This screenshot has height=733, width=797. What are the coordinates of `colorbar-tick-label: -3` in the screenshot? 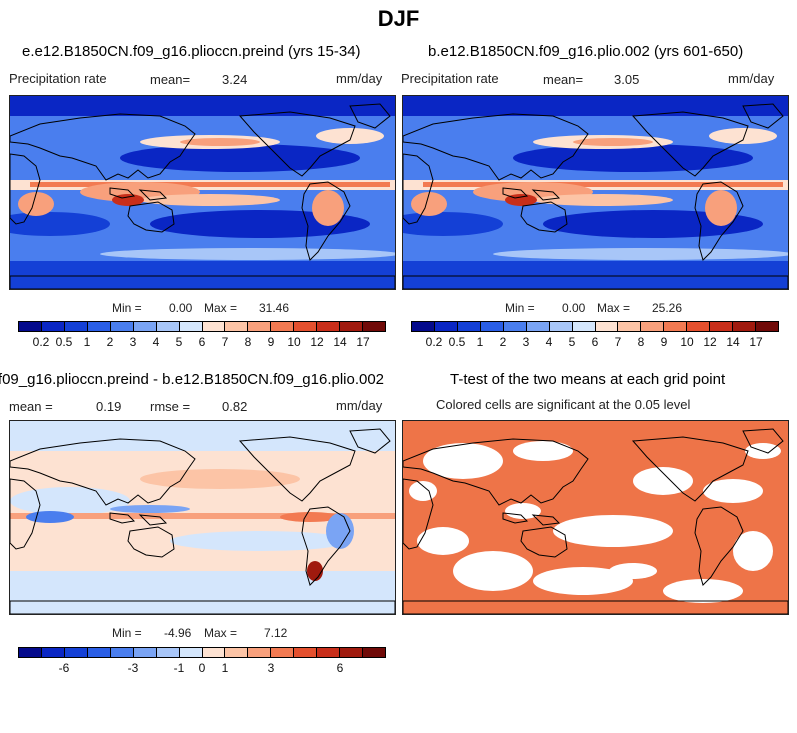 It's located at (133, 668).